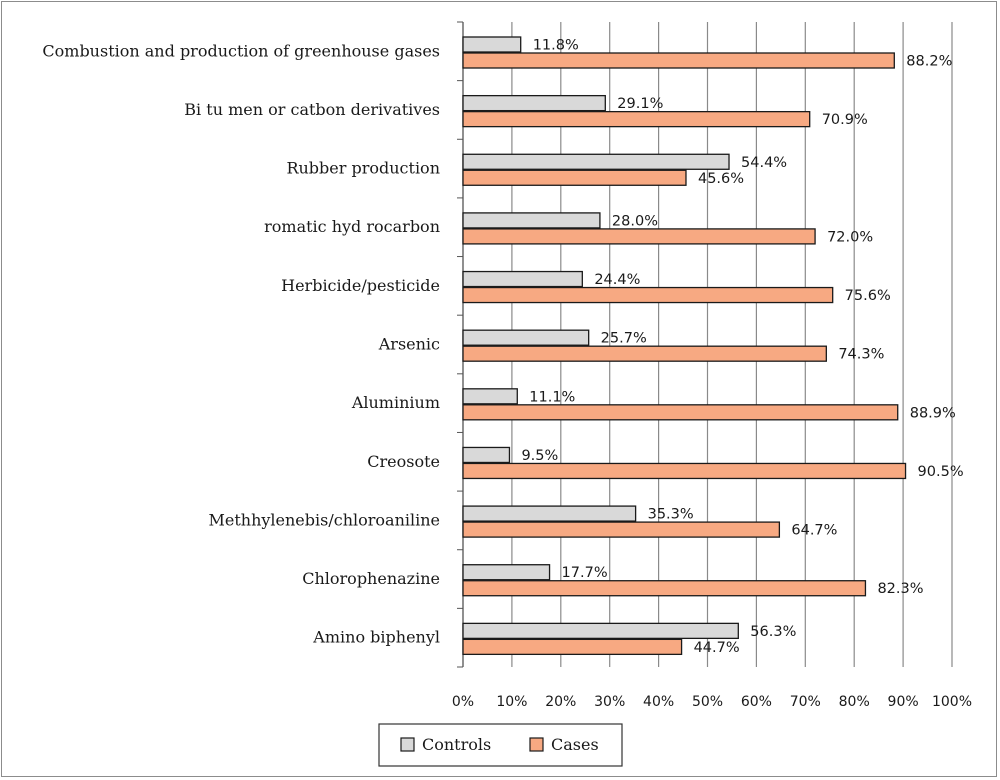 The image size is (1000, 780). I want to click on controls-value-label: 11.1%, so click(552, 397).